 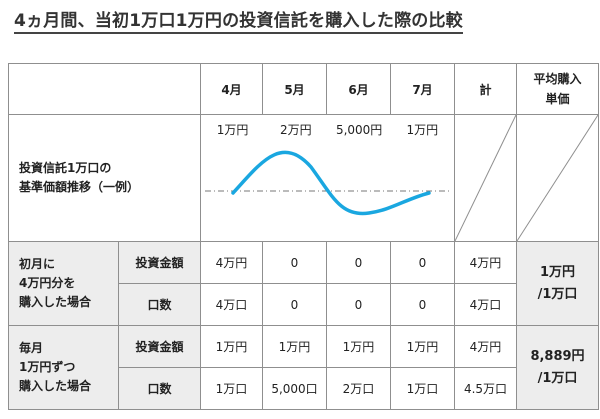 What do you see at coordinates (104, 89) in the screenshot?
I see `header-blank` at bounding box center [104, 89].